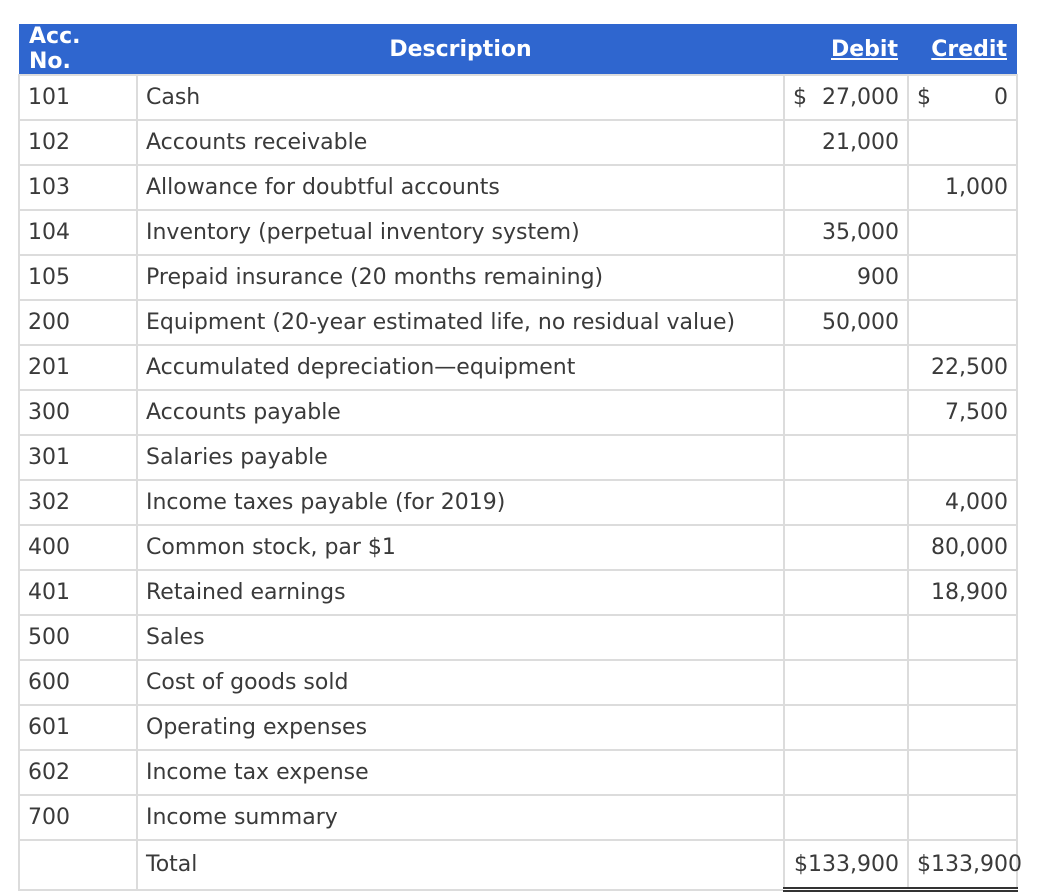 This screenshot has width=1040, height=892. Describe the element at coordinates (846, 277) in the screenshot. I see `debit-cell: 900` at that location.